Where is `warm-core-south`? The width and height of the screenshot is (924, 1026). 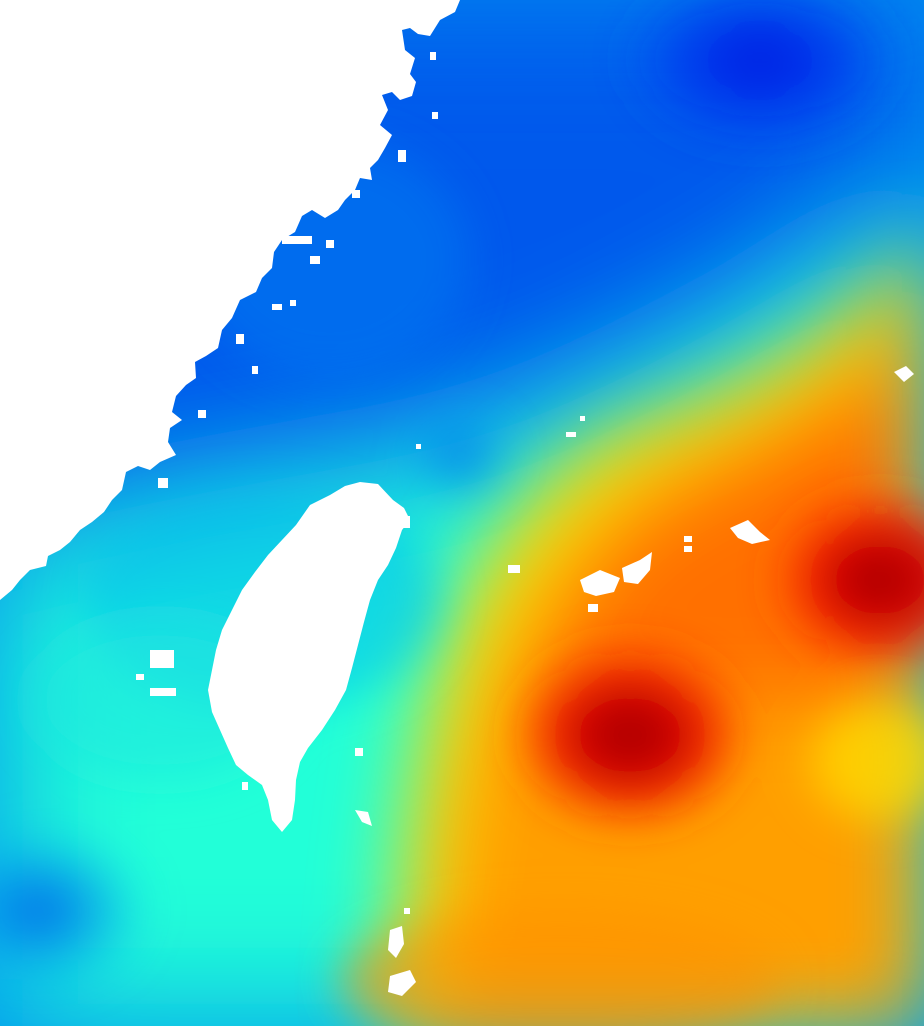
warm-core-south is located at coordinates (630, 735).